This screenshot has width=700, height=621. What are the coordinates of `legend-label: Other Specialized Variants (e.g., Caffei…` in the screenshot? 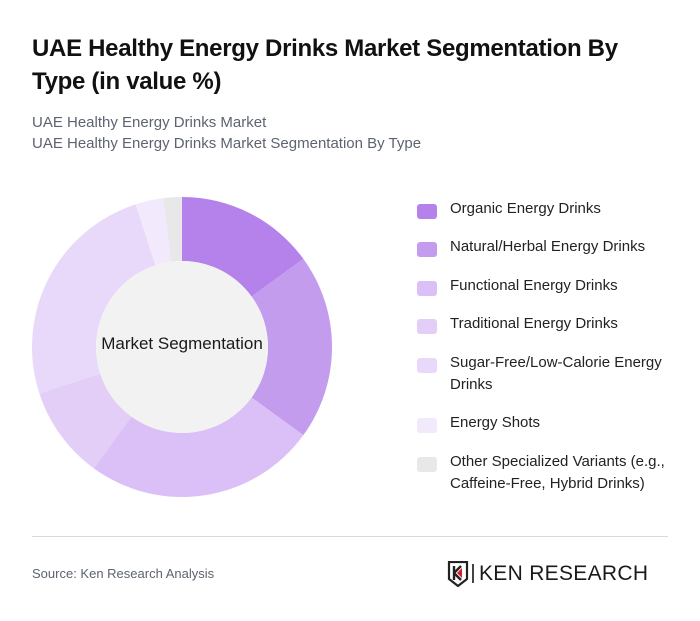 It's located at (557, 472).